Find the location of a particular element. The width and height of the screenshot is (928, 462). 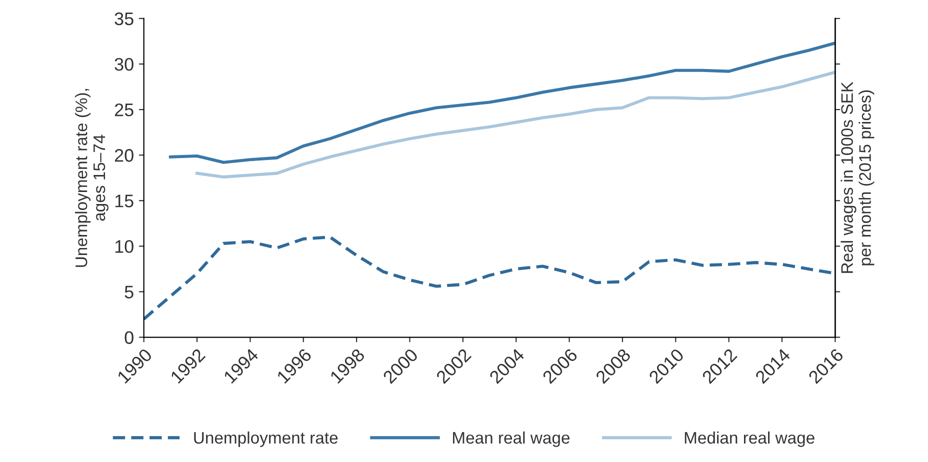

y-tick-label: 10 is located at coordinates (124, 246).